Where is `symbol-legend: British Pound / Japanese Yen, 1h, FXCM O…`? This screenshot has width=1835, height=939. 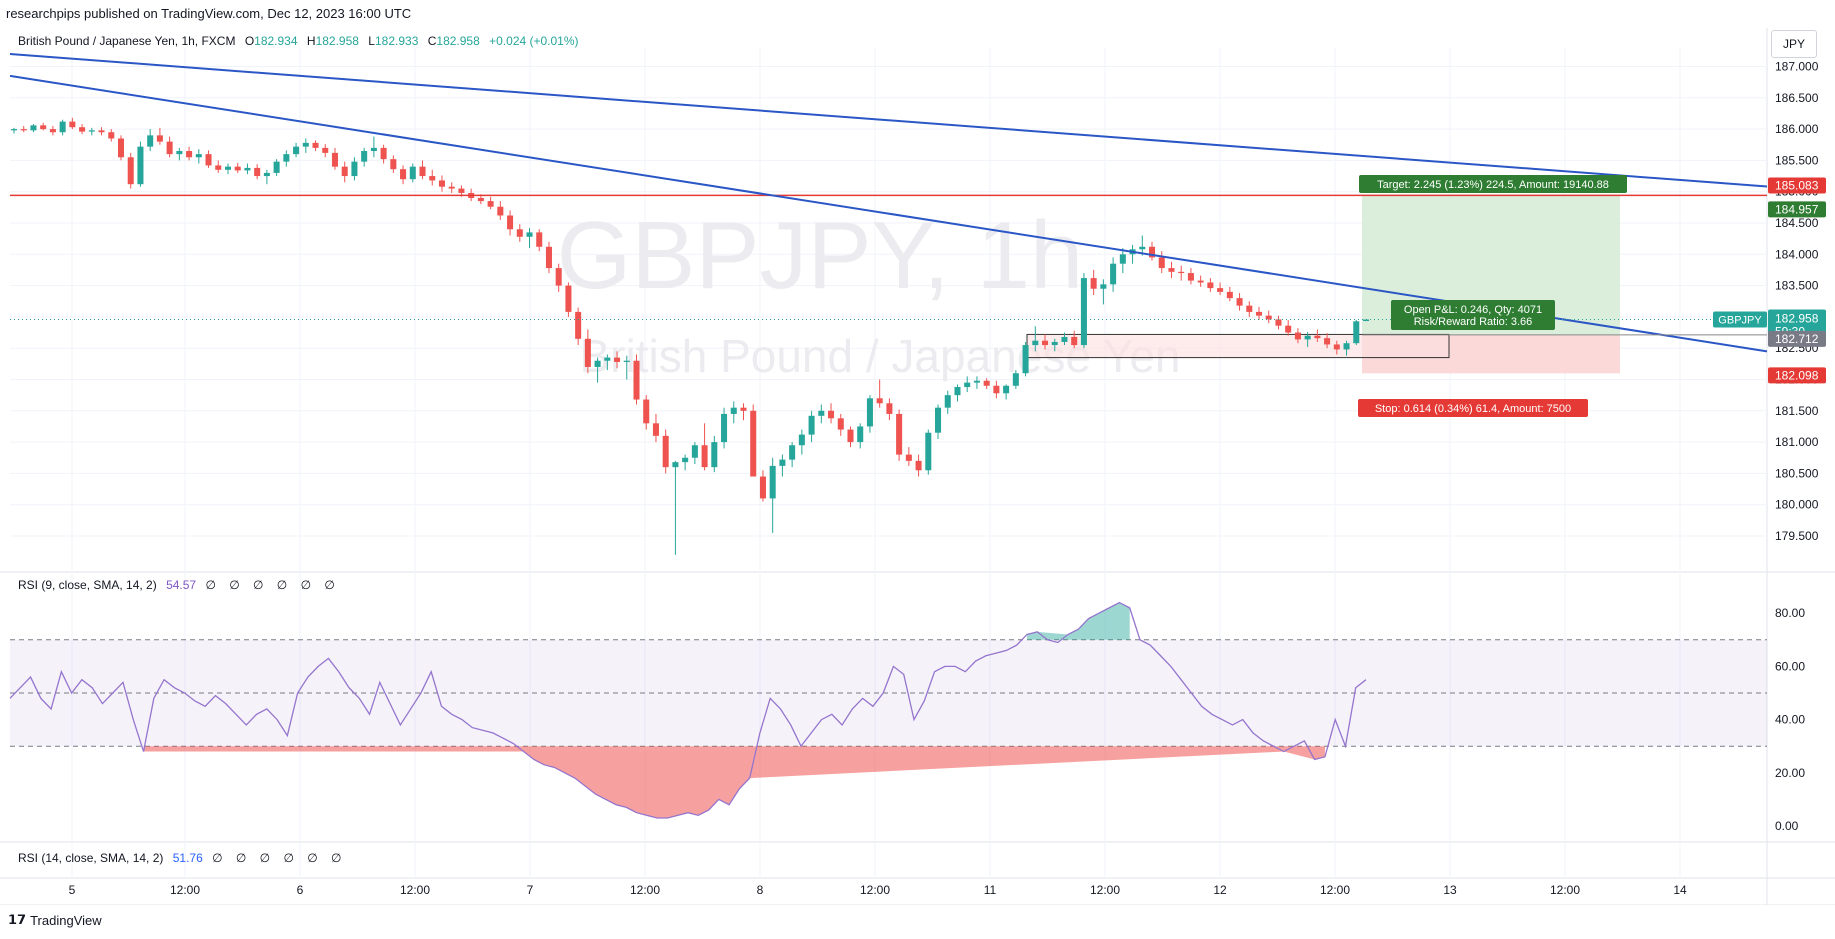
symbol-legend: British Pound / Japanese Yen, 1h, FXCM O… is located at coordinates (298, 41).